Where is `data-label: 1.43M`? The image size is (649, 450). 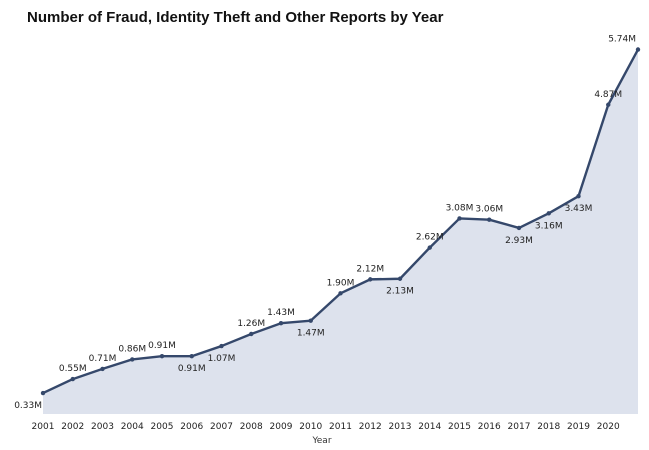
data-label: 1.43M is located at coordinates (281, 313).